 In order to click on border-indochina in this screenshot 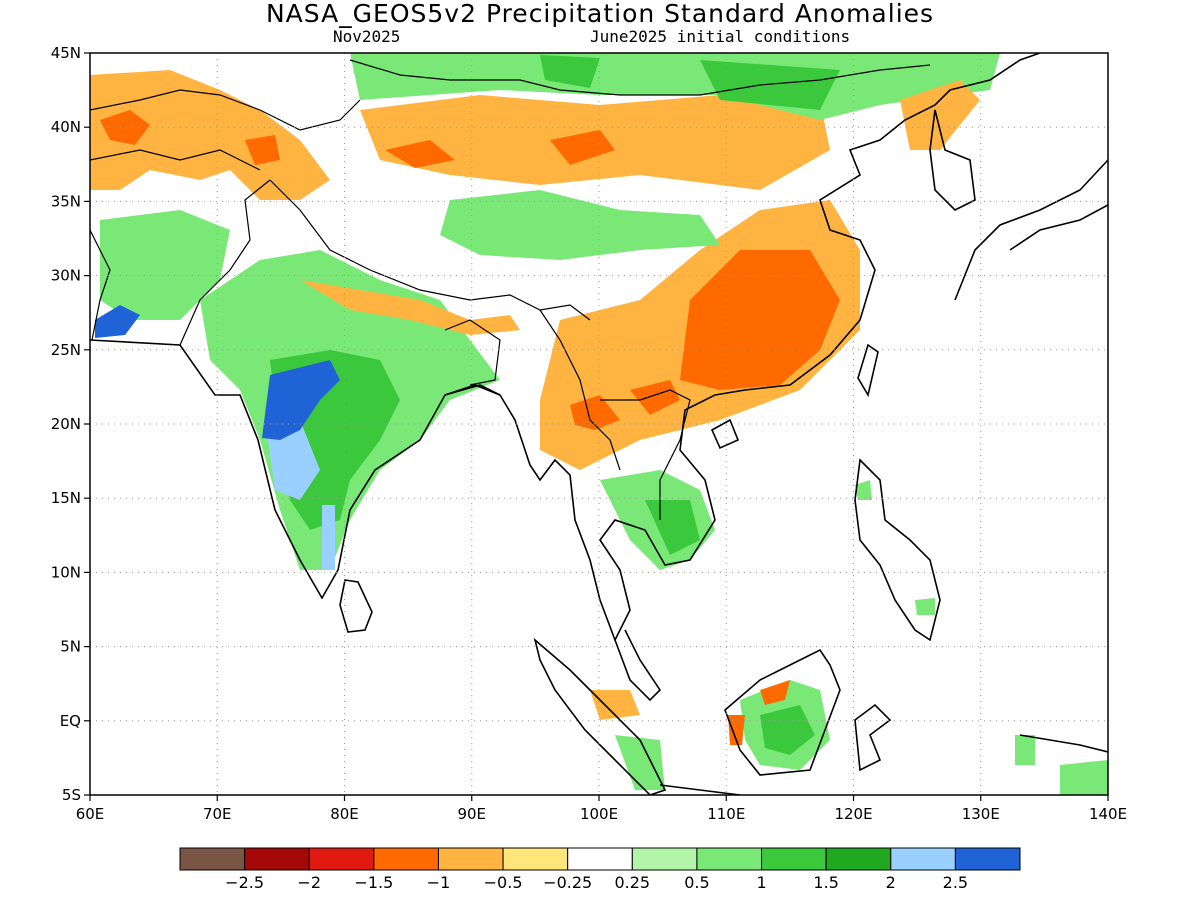, I will do `click(645, 454)`.